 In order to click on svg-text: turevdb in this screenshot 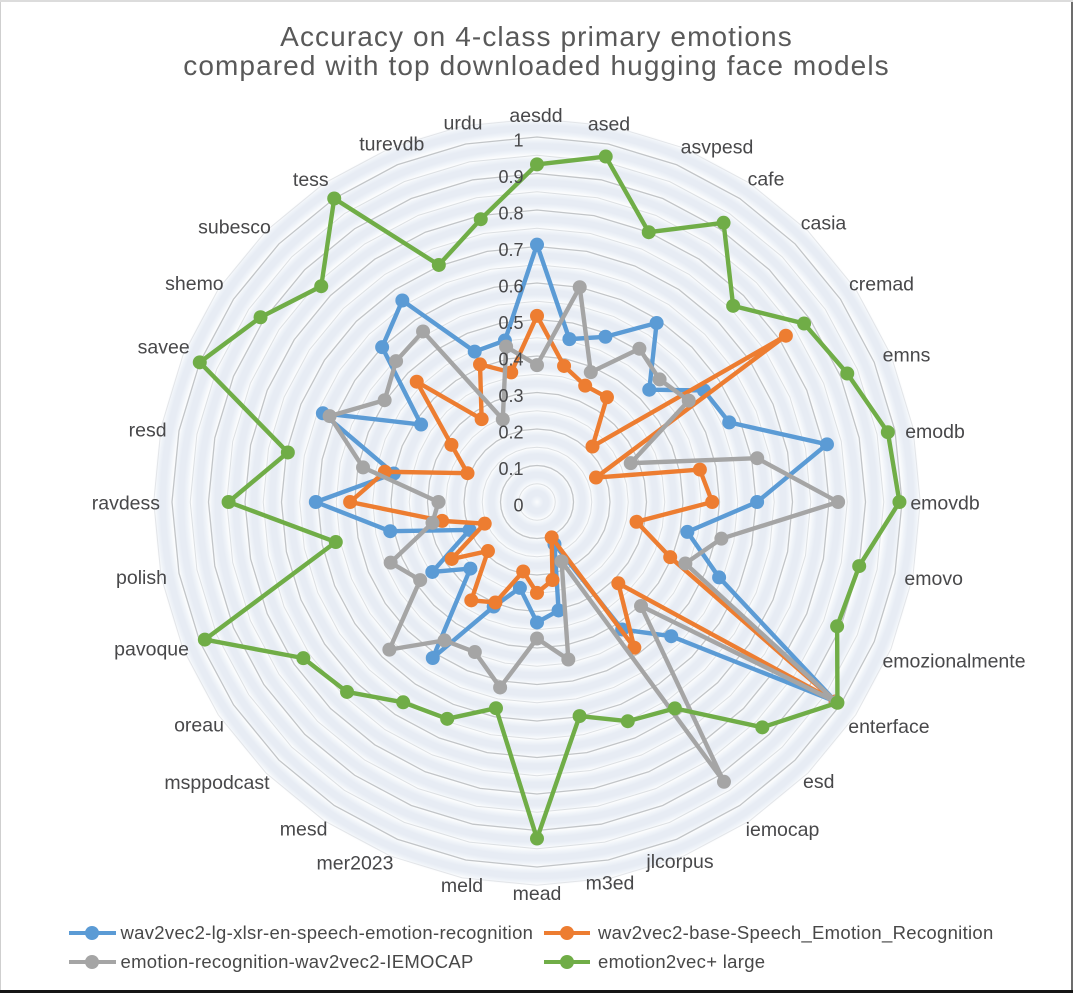, I will do `click(391, 145)`.